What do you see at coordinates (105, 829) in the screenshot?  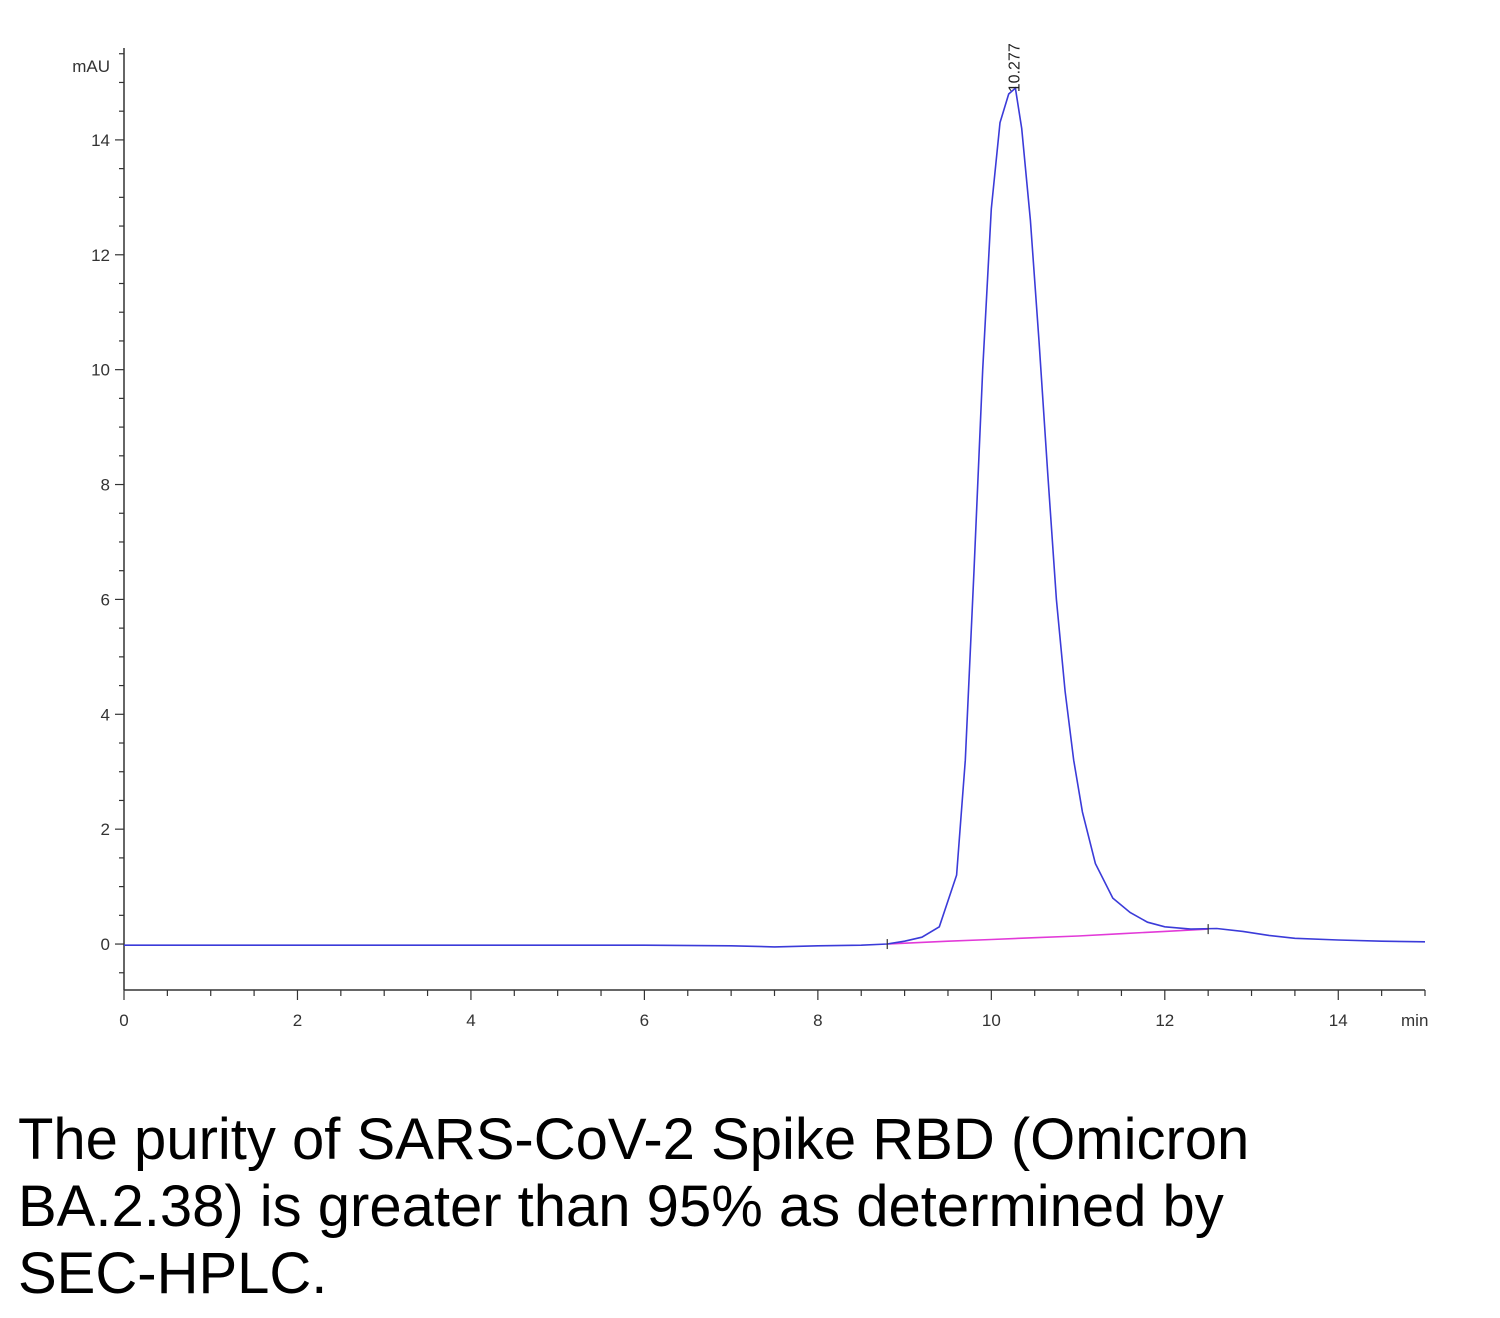 I see `y-tick-label: 2` at bounding box center [105, 829].